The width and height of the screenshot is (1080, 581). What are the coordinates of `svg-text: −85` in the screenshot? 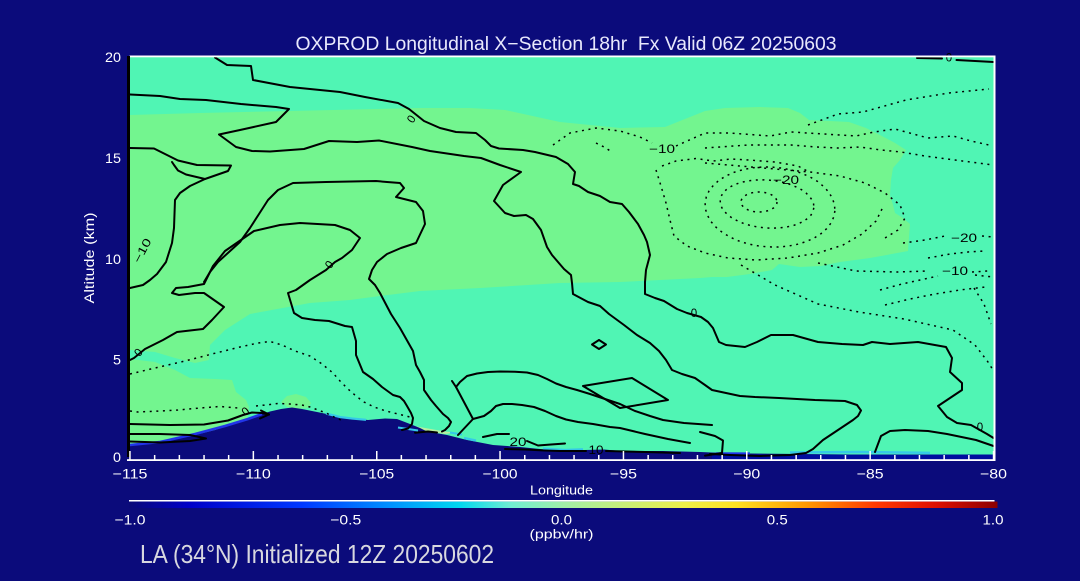 It's located at (870, 474).